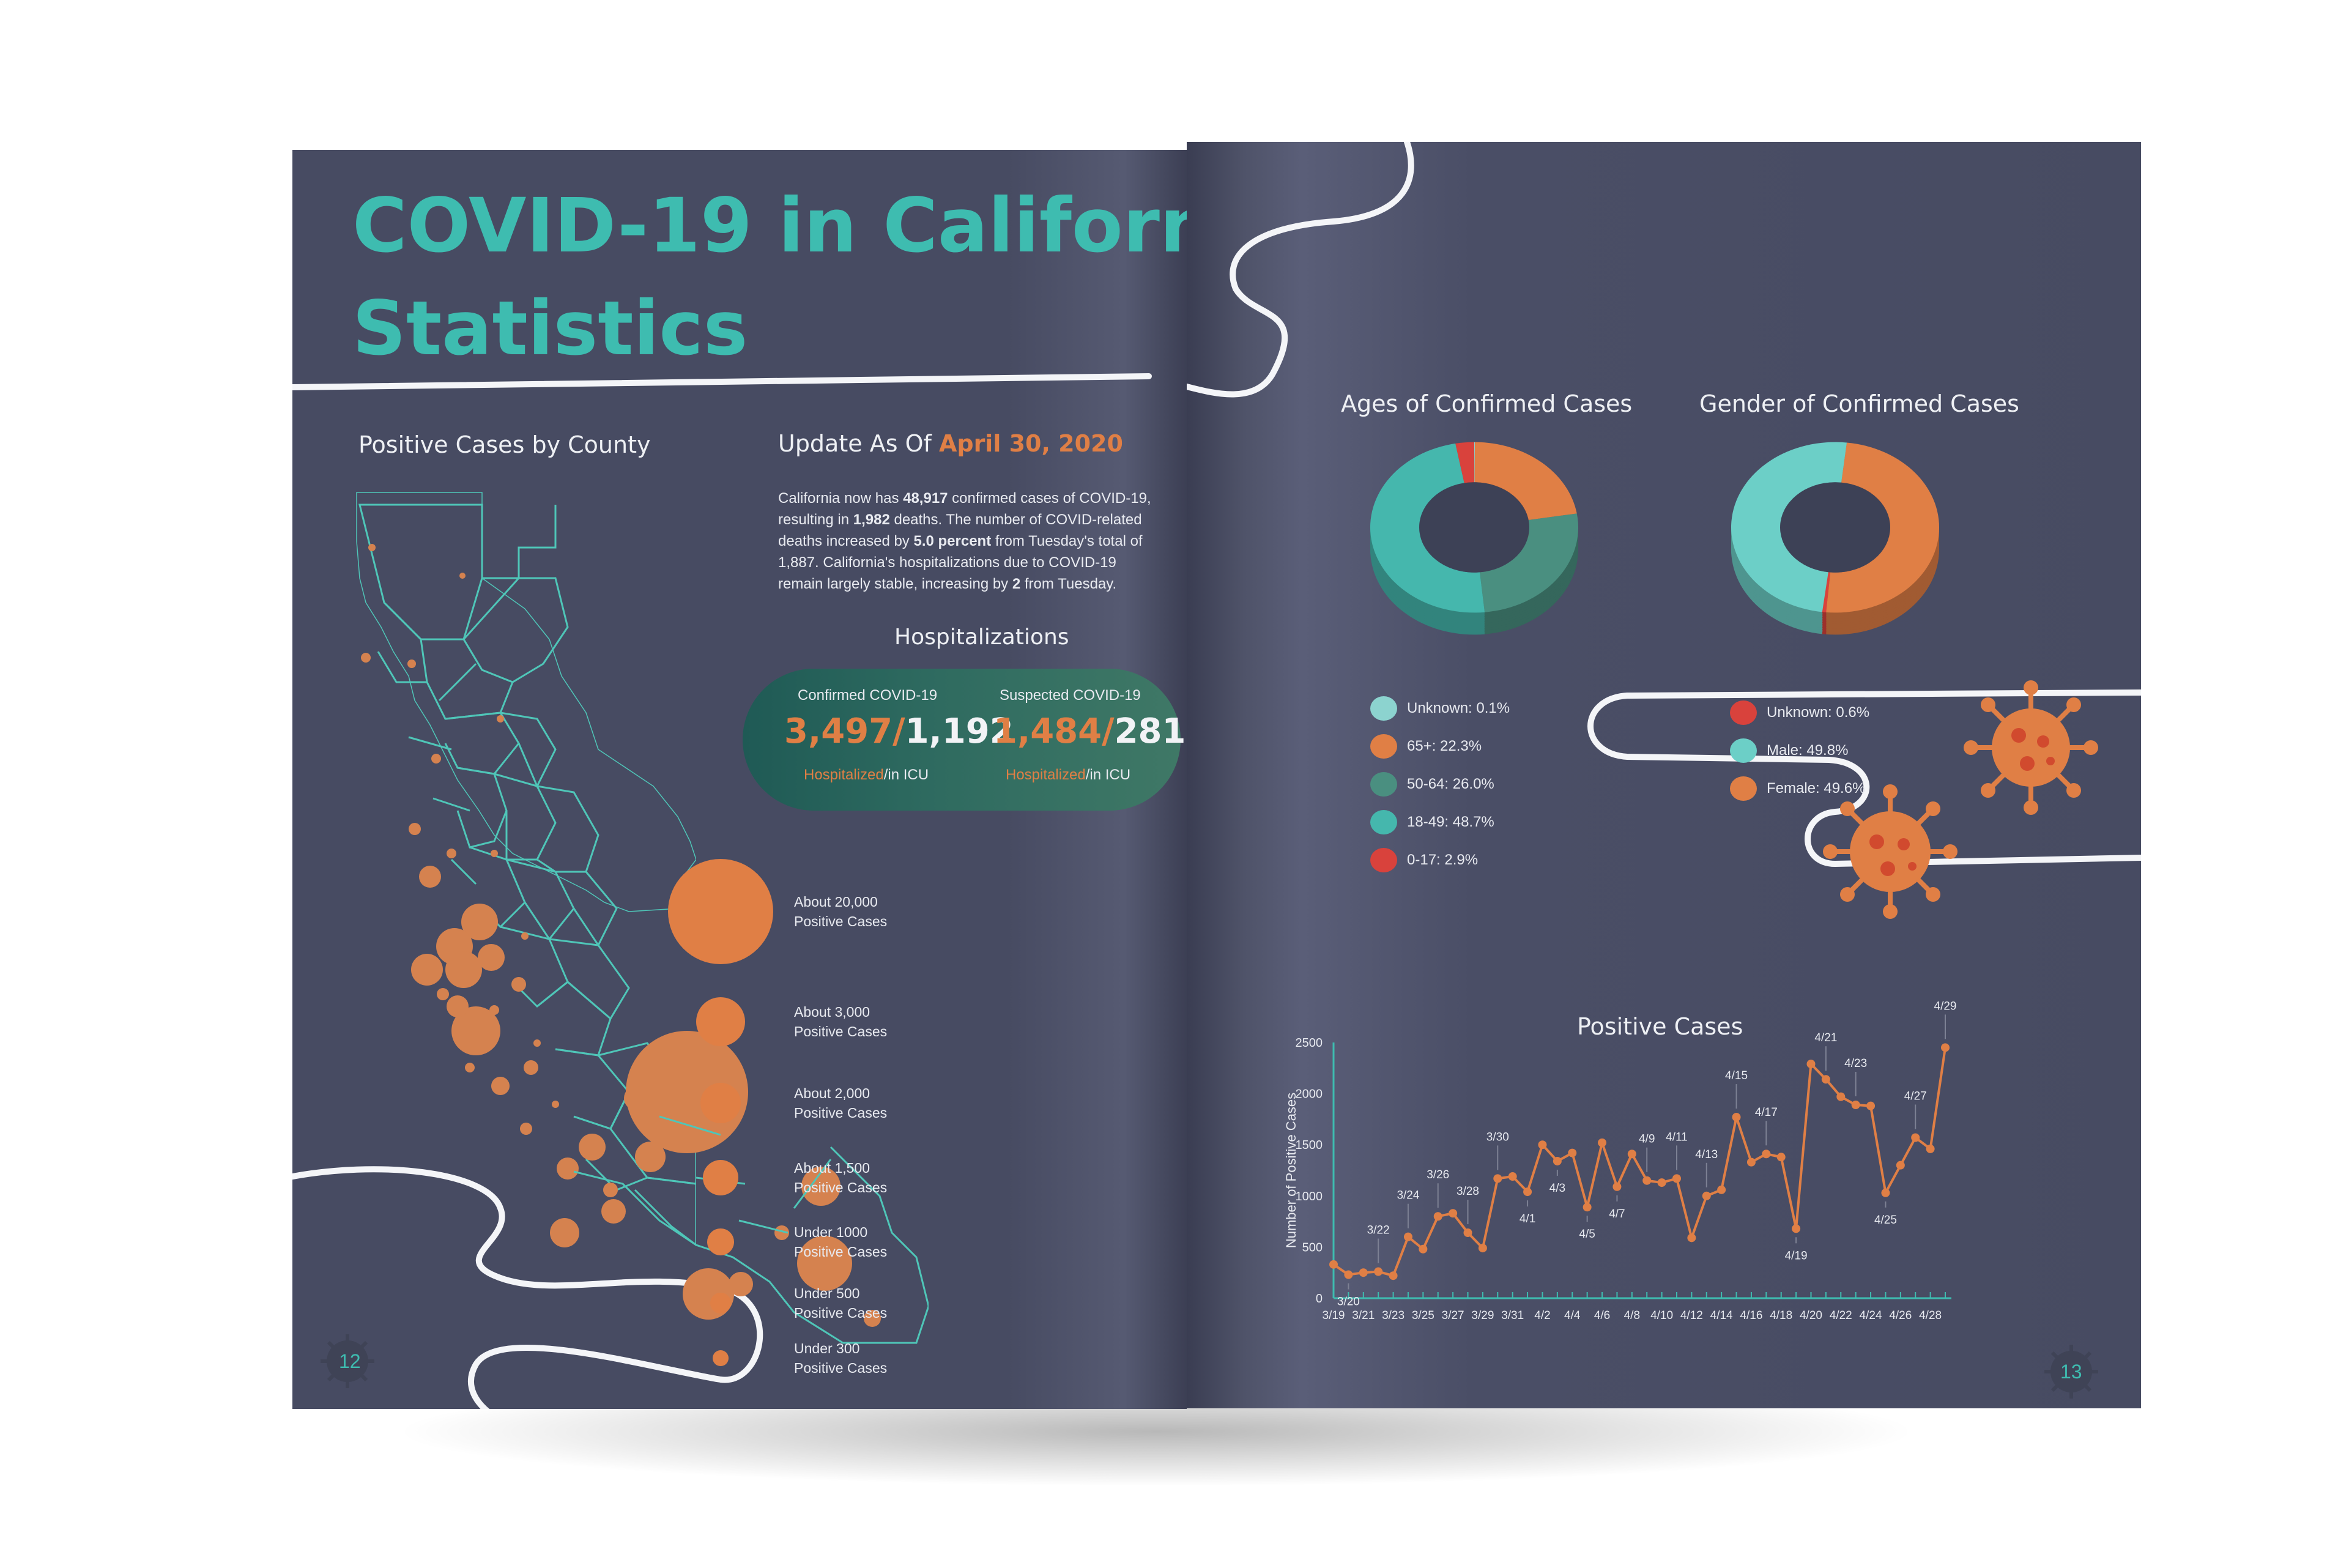  What do you see at coordinates (1030, 443) in the screenshot?
I see `update-date: April 30, 2020` at bounding box center [1030, 443].